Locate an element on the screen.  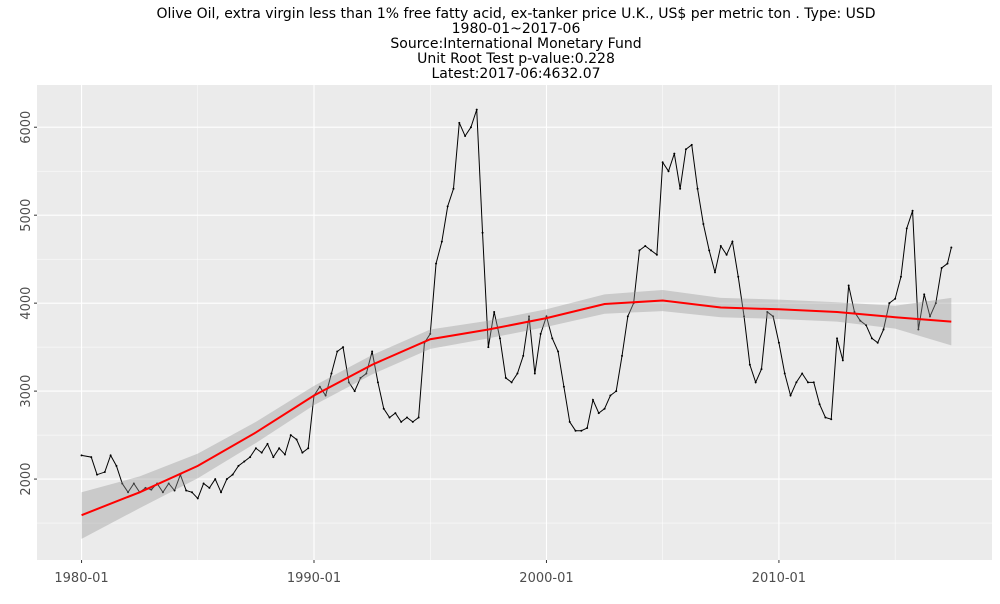
x-tick-label: 1980-01 is located at coordinates (81, 578).